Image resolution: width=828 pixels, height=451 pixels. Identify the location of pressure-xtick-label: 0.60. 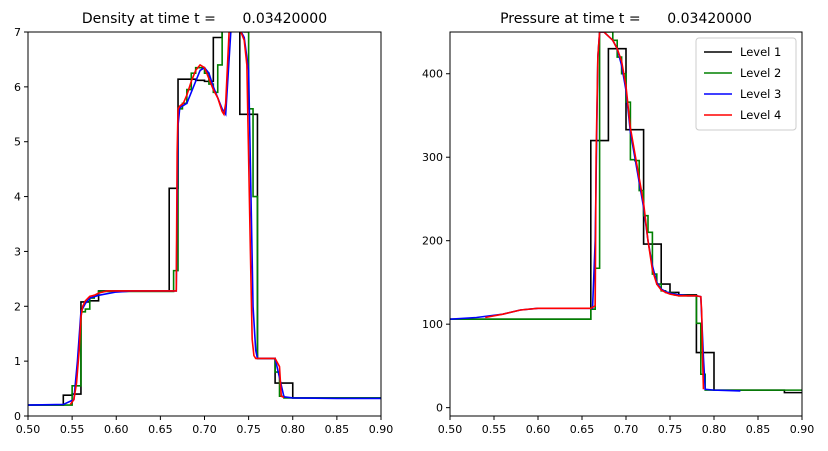
(538, 429).